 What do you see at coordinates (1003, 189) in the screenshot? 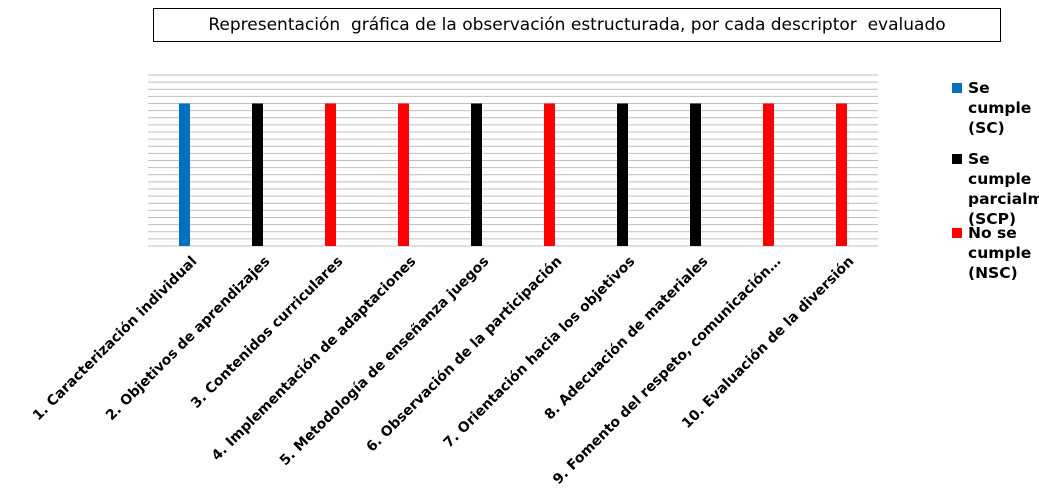
I see `legend-label-scp: Se cumple parcialmente (SCP)` at bounding box center [1003, 189].